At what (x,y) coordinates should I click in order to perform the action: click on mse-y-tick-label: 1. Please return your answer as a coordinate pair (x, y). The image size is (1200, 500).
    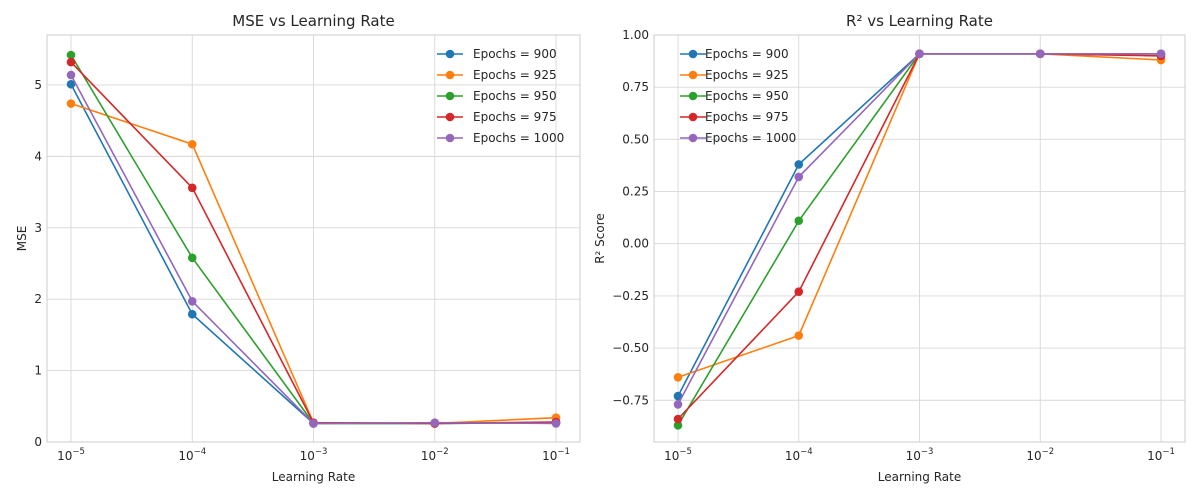
    Looking at the image, I should click on (38, 371).